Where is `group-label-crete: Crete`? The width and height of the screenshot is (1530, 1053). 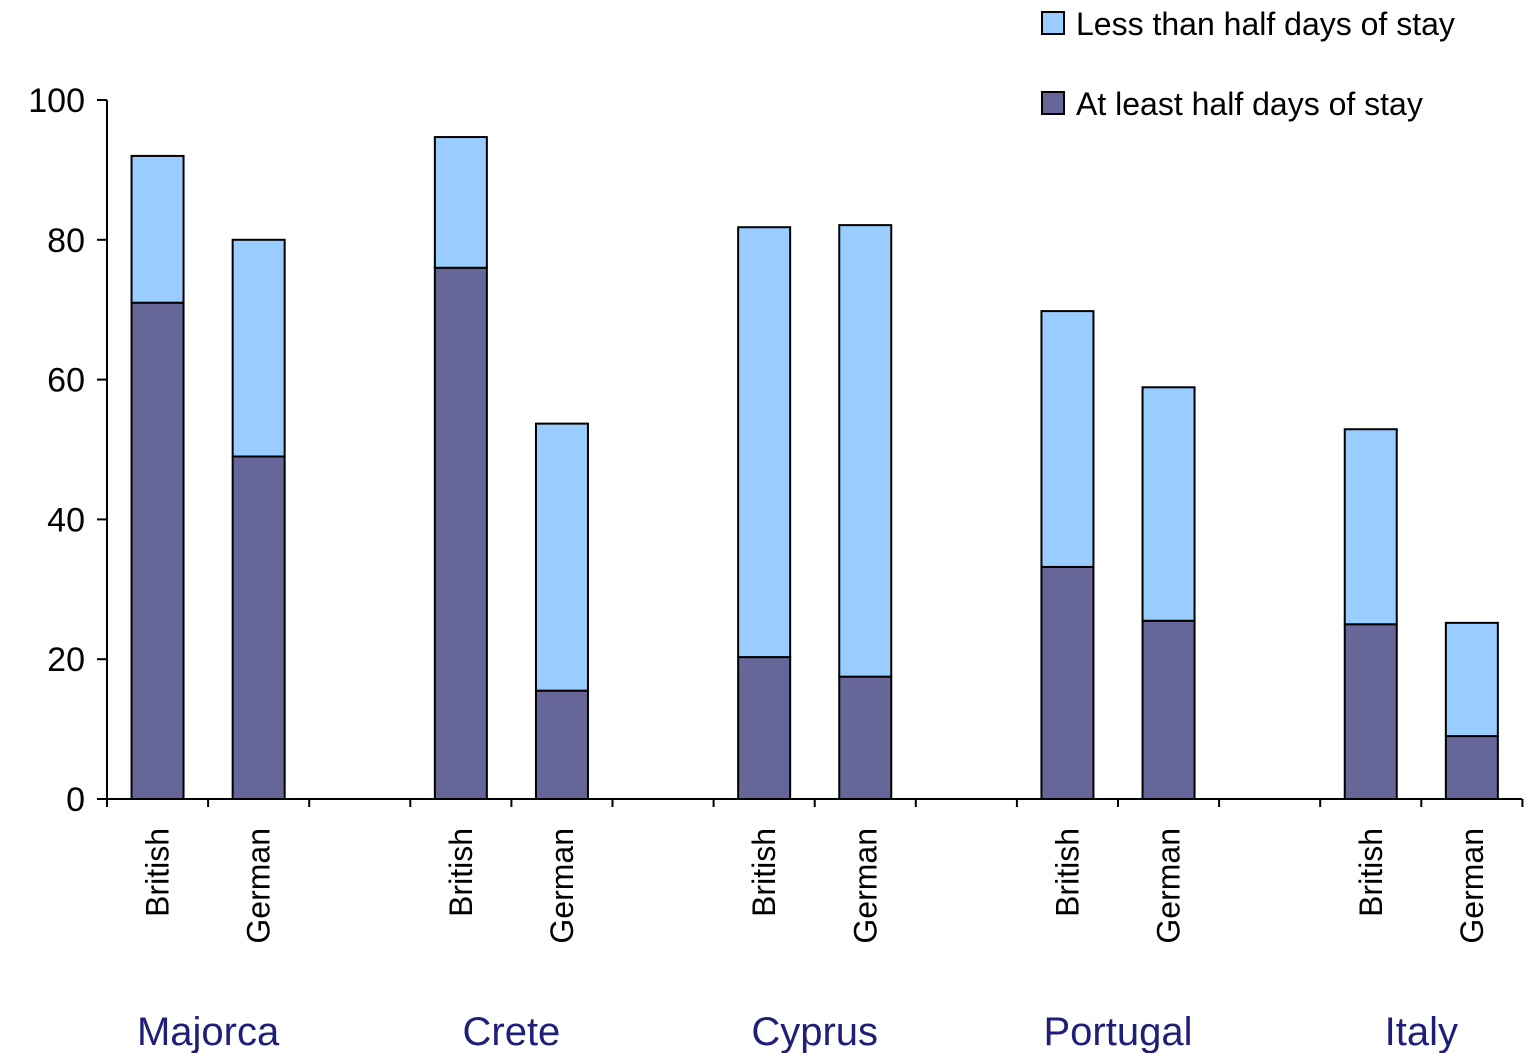 group-label-crete: Crete is located at coordinates (511, 1031).